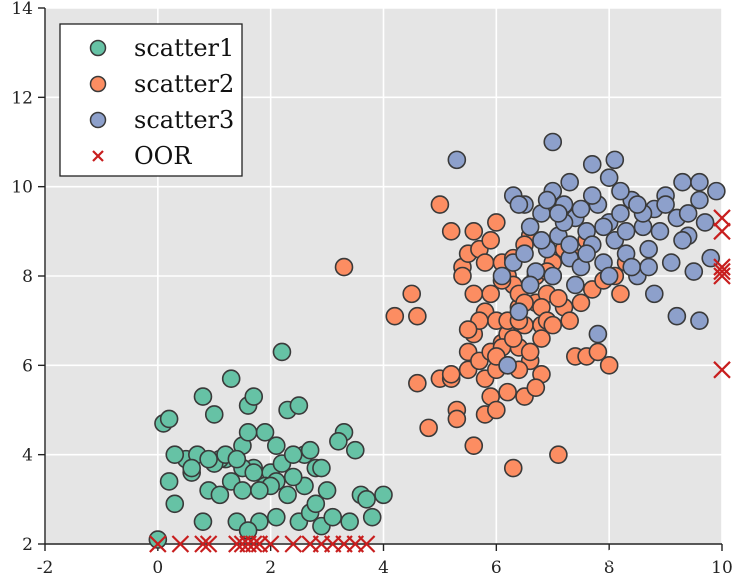  What do you see at coordinates (383, 568) in the screenshot?
I see `x-tick-label: 4` at bounding box center [383, 568].